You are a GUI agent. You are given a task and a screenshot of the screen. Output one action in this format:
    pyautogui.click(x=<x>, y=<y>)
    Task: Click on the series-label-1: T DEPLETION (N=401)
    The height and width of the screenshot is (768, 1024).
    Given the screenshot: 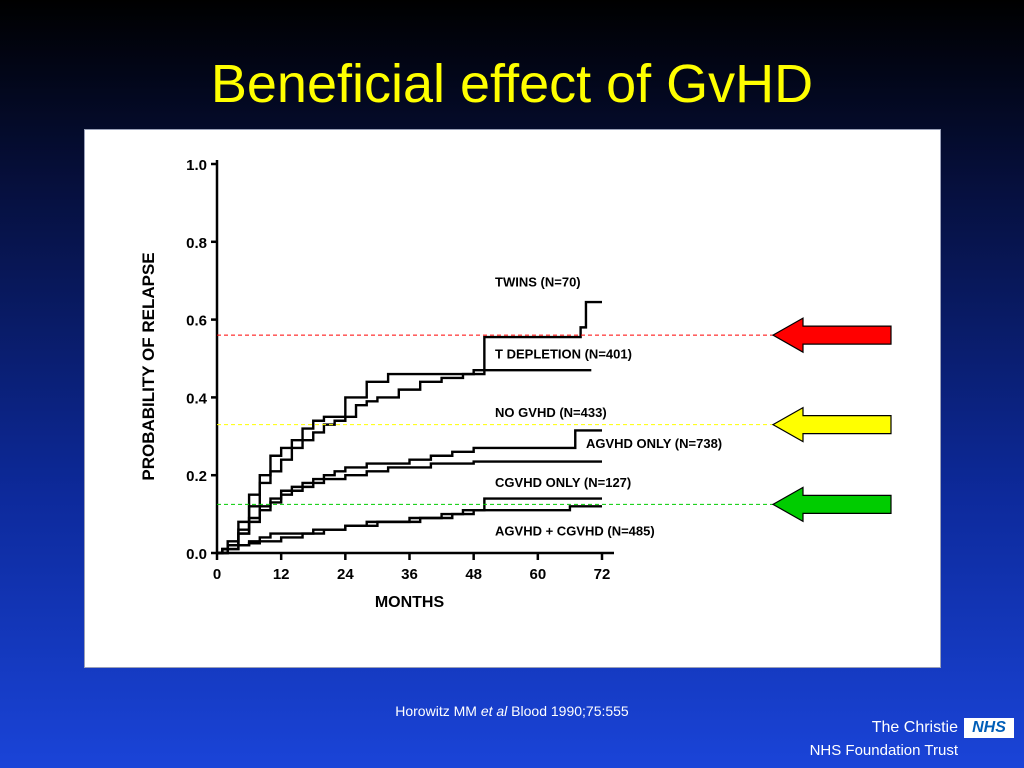 What is the action you would take?
    pyautogui.click(x=563, y=354)
    